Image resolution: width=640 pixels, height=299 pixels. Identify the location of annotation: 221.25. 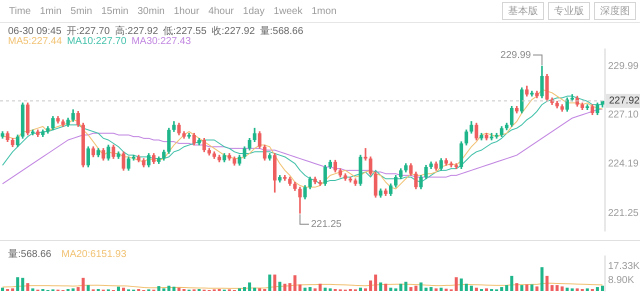
(326, 224).